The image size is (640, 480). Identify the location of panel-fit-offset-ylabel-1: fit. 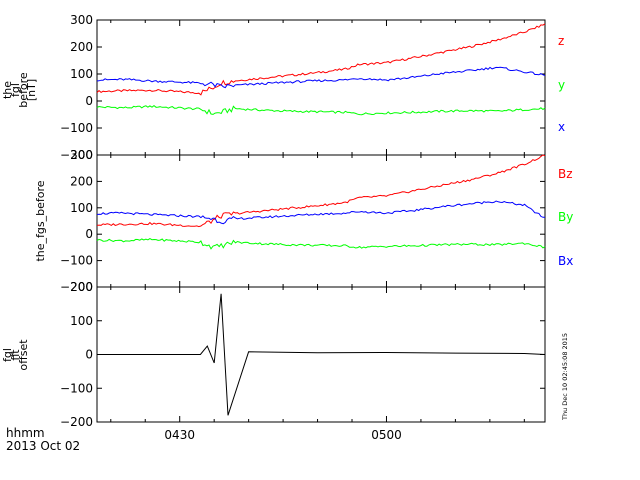
(15, 355).